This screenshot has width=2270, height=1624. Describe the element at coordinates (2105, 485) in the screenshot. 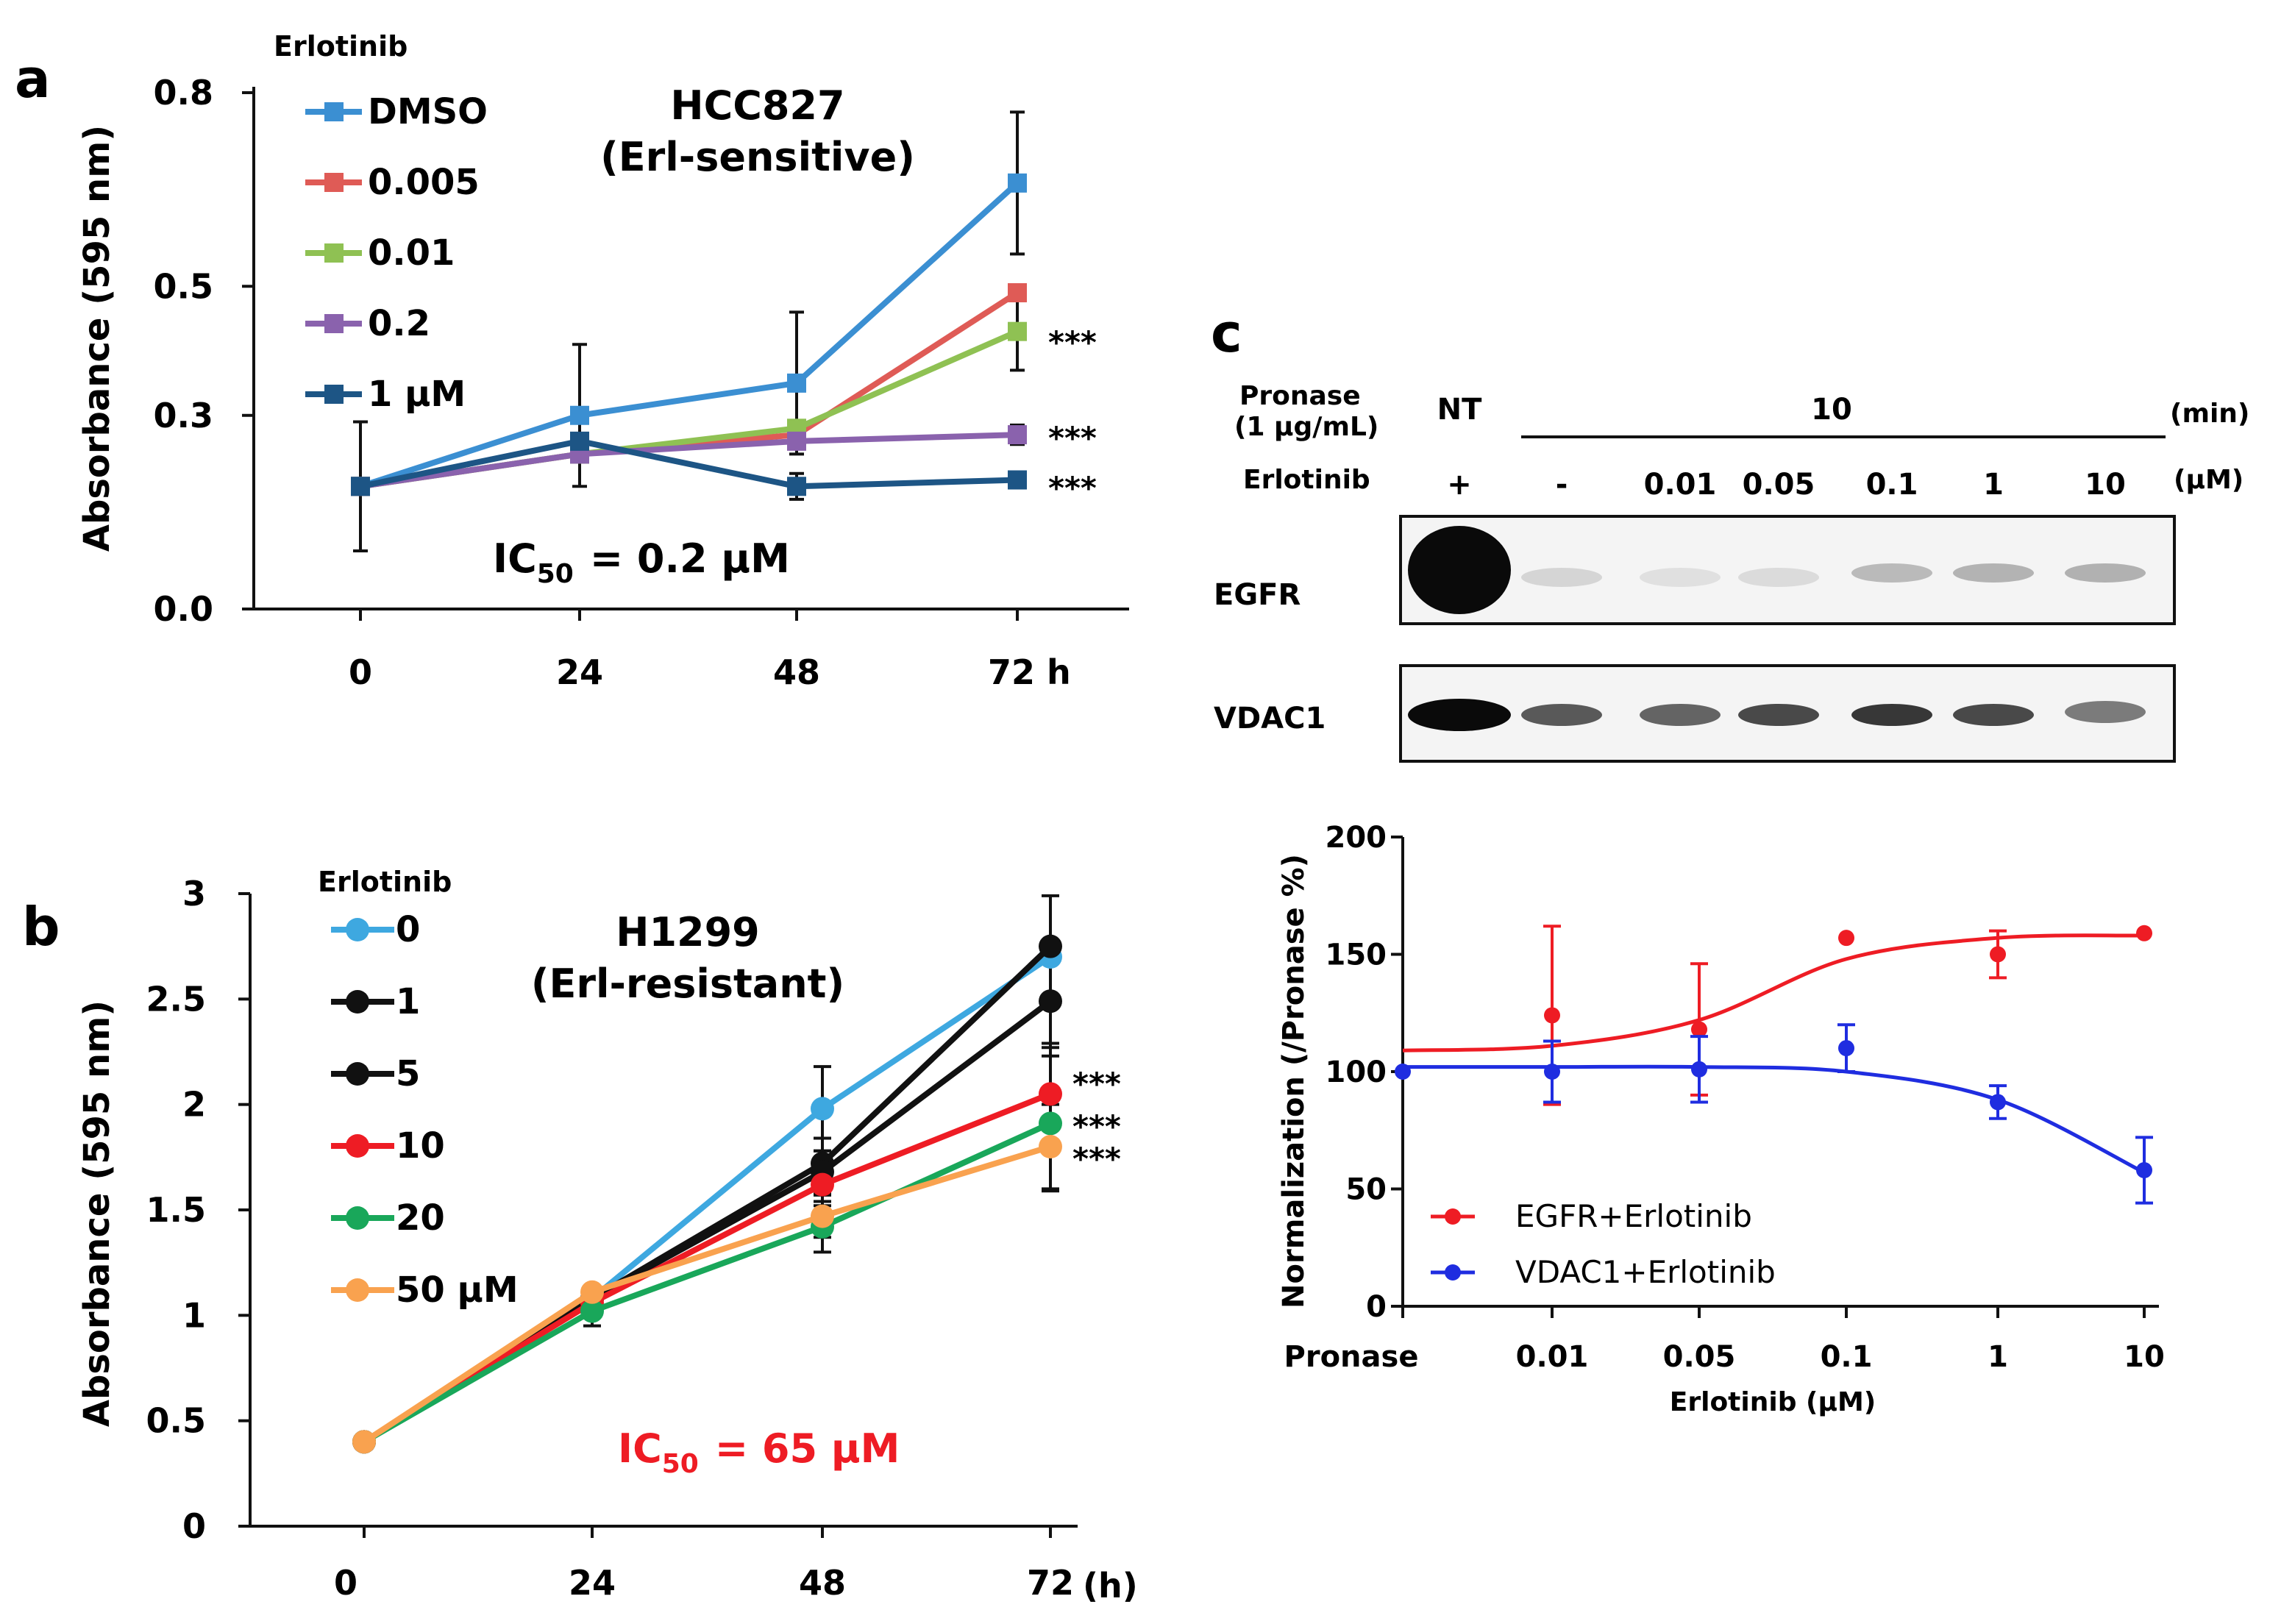

I see `blot-lane-label: 10` at that location.